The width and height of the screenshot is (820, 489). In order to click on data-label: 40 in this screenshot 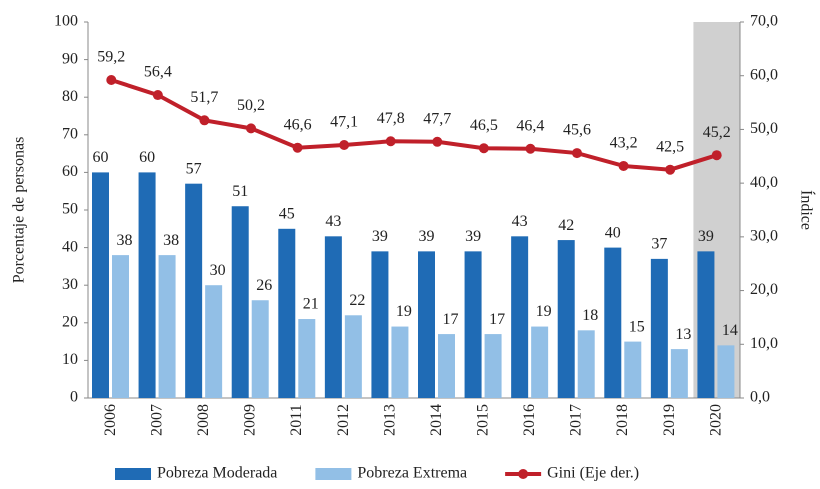, I will do `click(613, 232)`.